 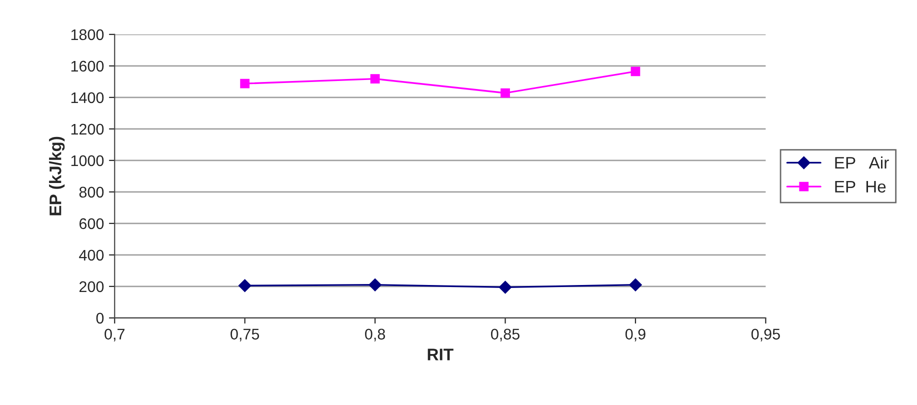 What do you see at coordinates (860, 186) in the screenshot?
I see `legend-label: EP He` at bounding box center [860, 186].